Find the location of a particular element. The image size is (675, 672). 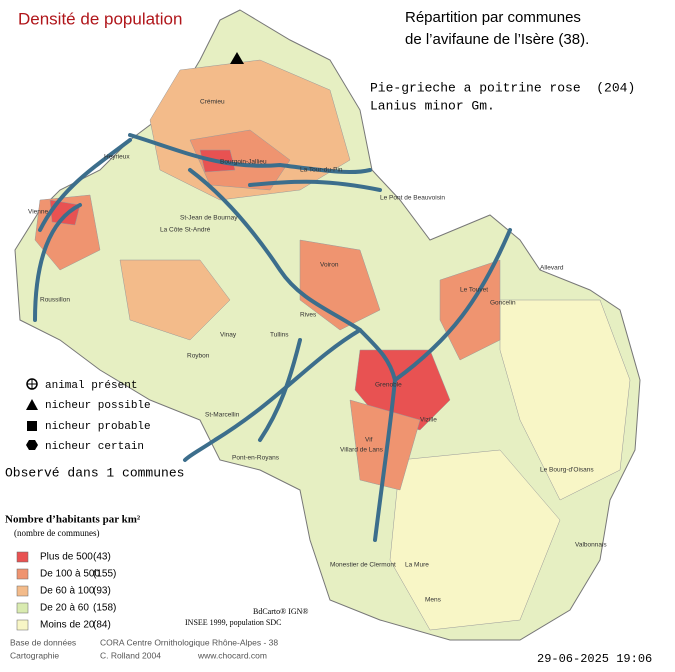

place-name: La Côte St-André is located at coordinates (185, 230).